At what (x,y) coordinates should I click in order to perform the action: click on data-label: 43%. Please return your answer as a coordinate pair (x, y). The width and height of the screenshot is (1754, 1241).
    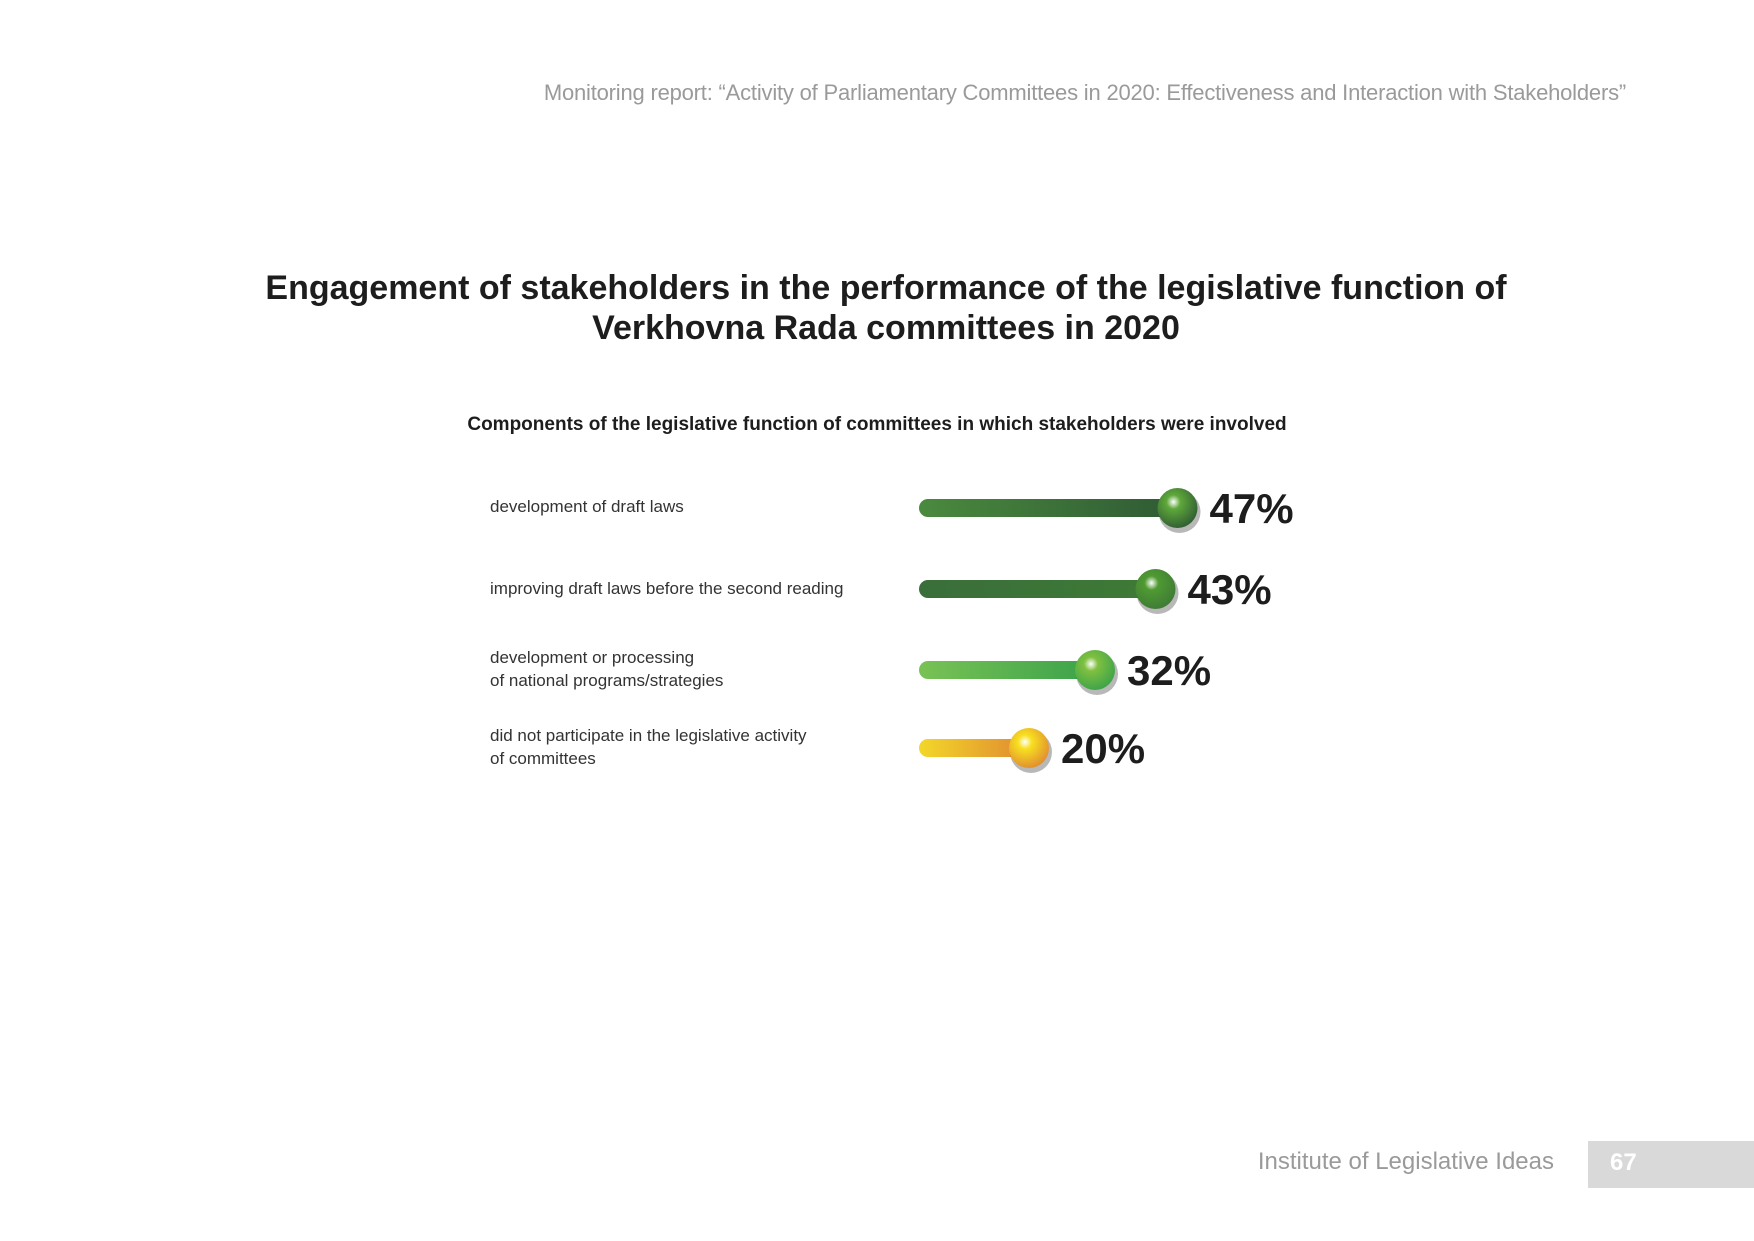
    Looking at the image, I should click on (1230, 589).